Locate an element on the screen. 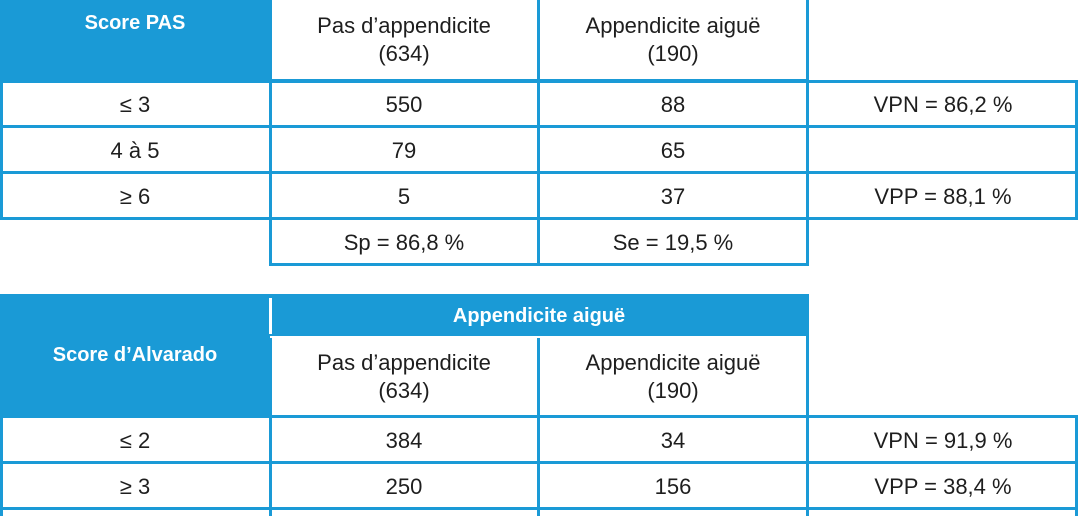 This screenshot has width=1078, height=516. table-row-stat: VPN = 91,9 % is located at coordinates (943, 440).